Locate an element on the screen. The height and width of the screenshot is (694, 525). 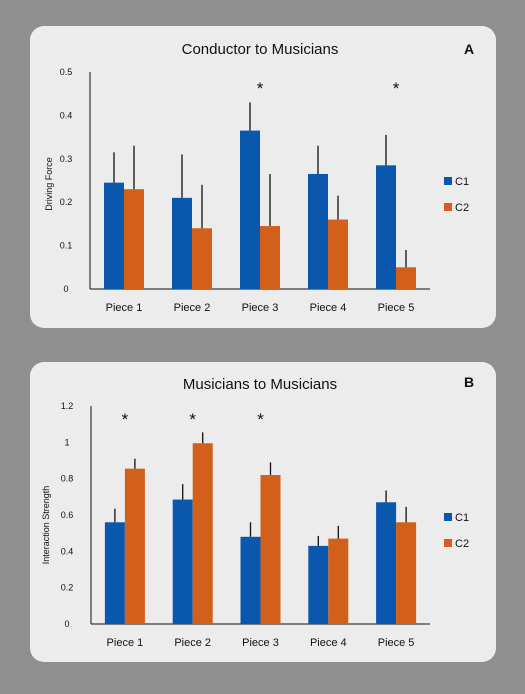
y-axis-label: Driving Force is located at coordinates (49, 184).